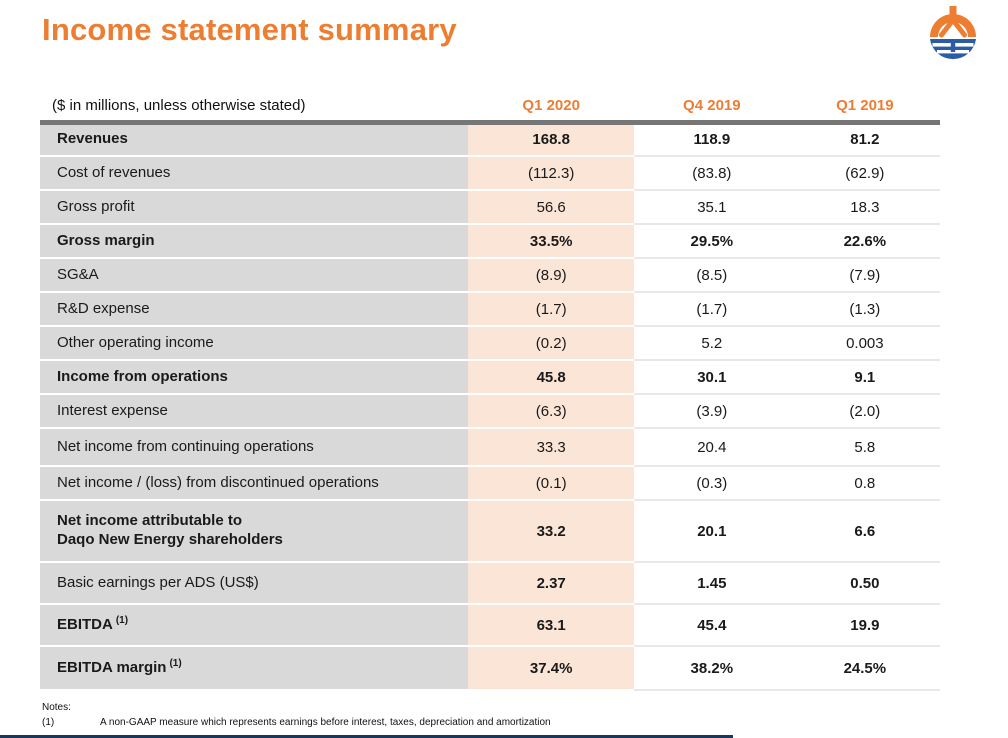 Image resolution: width=1008 pixels, height=738 pixels. Describe the element at coordinates (254, 139) in the screenshot. I see `row-label: Revenues` at that location.